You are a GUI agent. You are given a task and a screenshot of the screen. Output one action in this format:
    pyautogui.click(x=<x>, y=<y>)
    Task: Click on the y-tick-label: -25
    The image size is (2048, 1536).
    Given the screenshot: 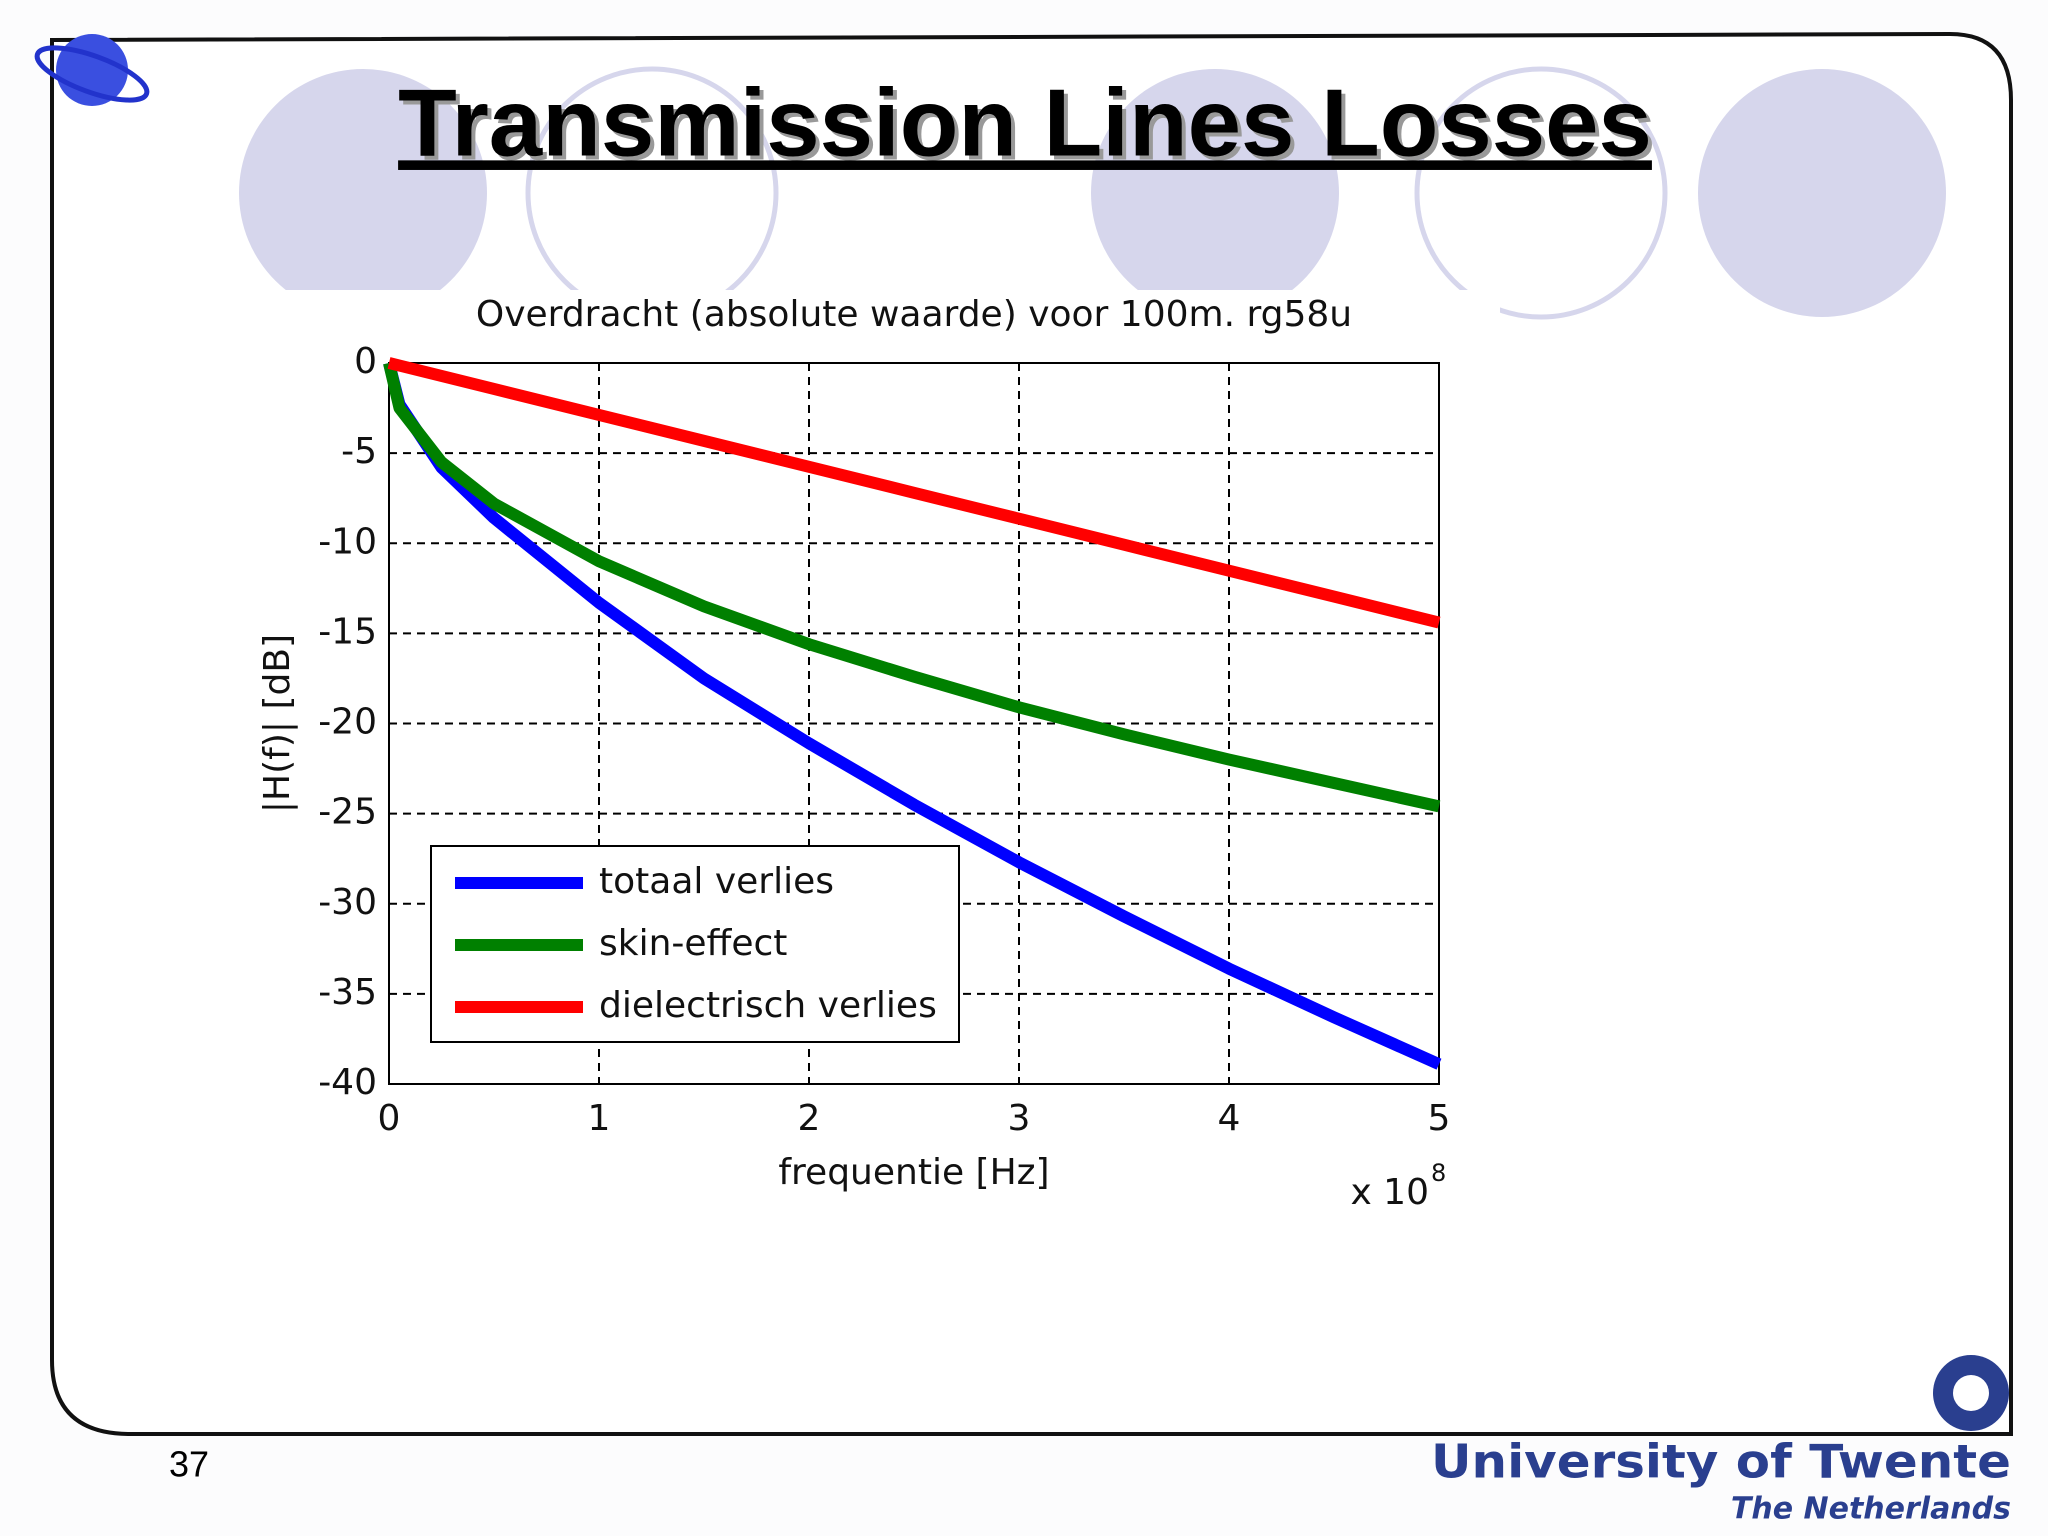 What is the action you would take?
    pyautogui.click(x=347, y=812)
    